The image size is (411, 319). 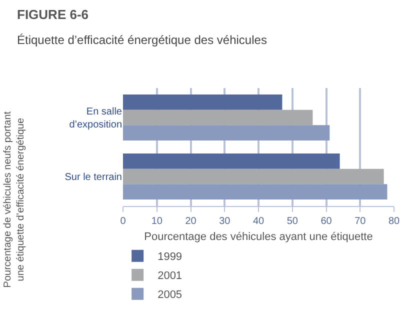 I want to click on x-tick-label: 10, so click(x=157, y=221).